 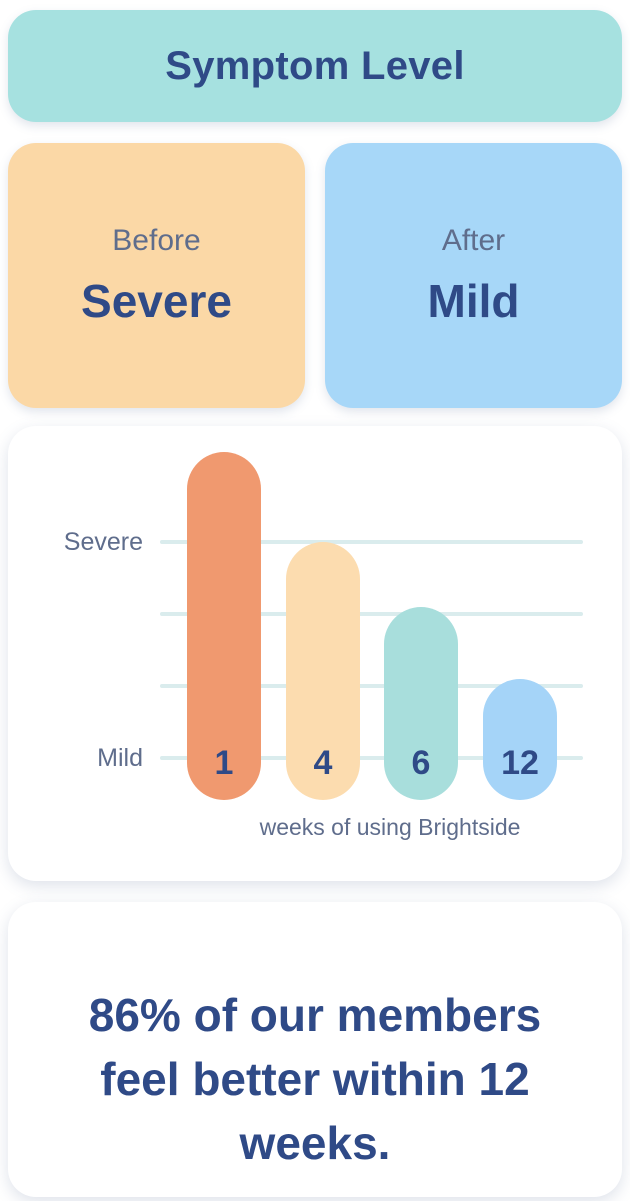 What do you see at coordinates (103, 542) in the screenshot?
I see `y-axis-label-severe: Severe` at bounding box center [103, 542].